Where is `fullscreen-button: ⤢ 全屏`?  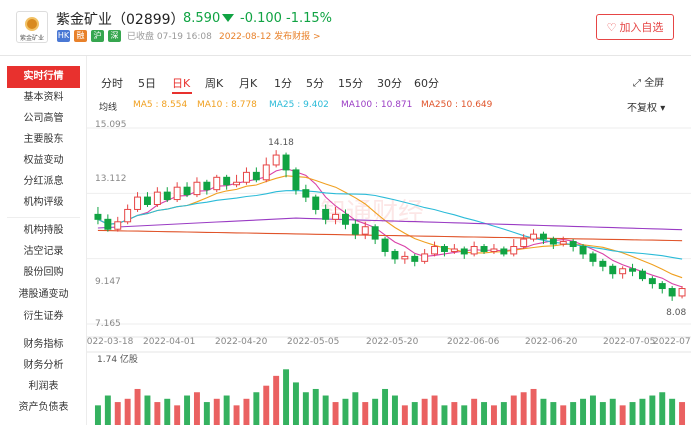 fullscreen-button: ⤢ 全屏 is located at coordinates (648, 81).